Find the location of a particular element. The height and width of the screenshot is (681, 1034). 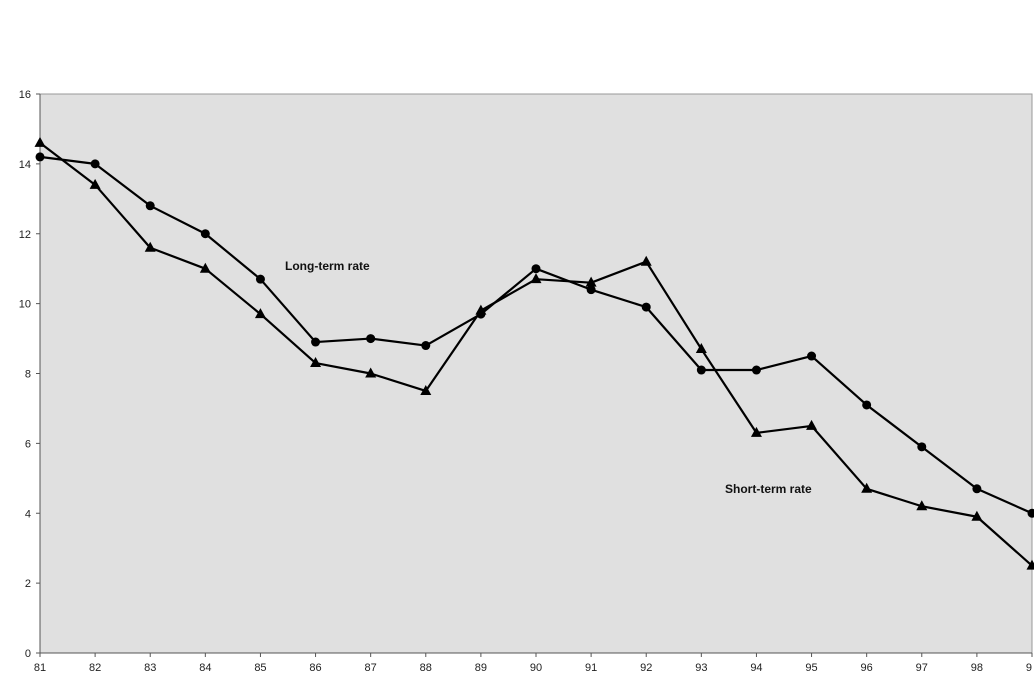

x-tick-label: 97 is located at coordinates (922, 668).